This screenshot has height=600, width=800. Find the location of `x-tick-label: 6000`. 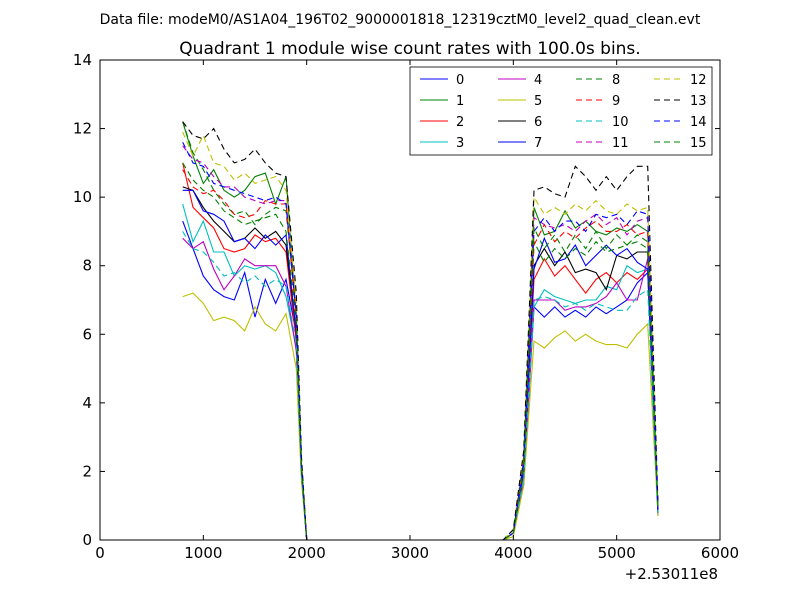

x-tick-label: 6000 is located at coordinates (720, 553).